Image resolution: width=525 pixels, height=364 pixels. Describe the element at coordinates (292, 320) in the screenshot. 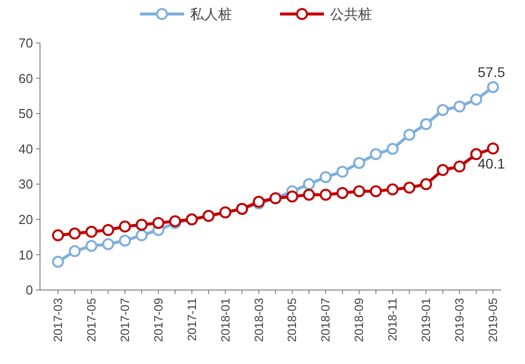

I see `x-tick-label: 2018-05` at that location.